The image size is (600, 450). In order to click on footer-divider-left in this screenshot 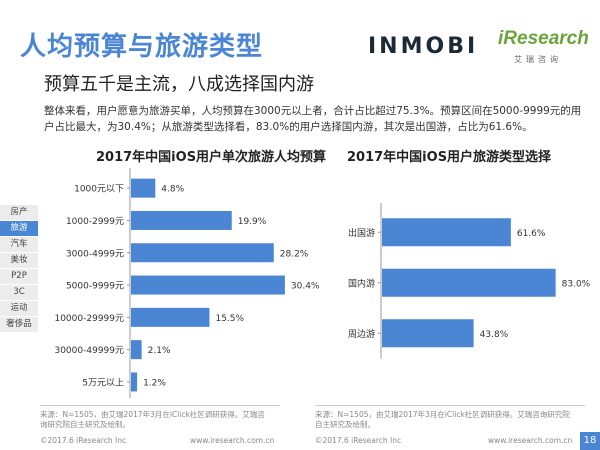, I will do `click(160, 405)`.